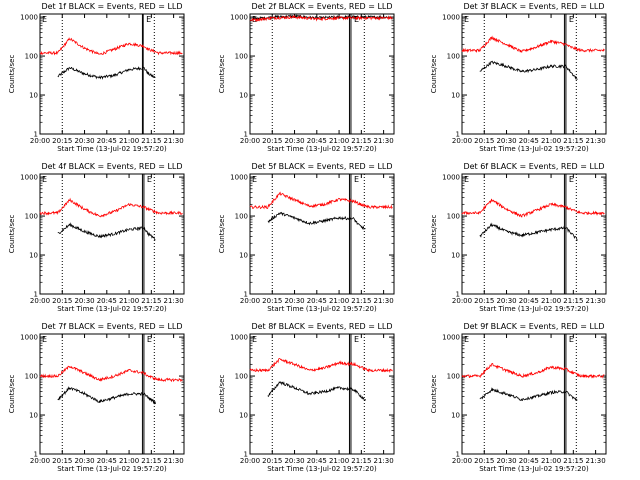  I want to click on panel-title: Det 3f BLACK = Events, RED = LLD, so click(533, 6).